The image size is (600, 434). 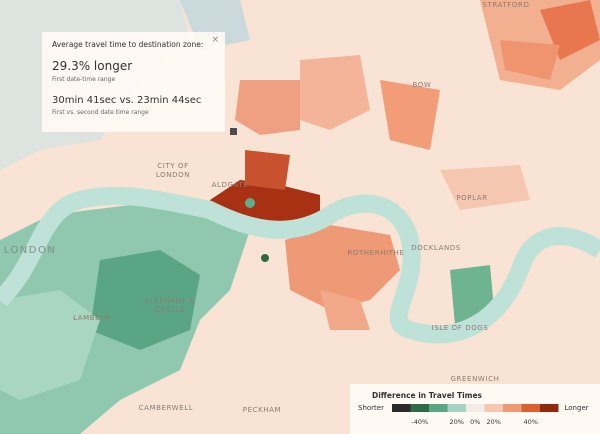 What do you see at coordinates (127, 100) in the screenshot?
I see `tooltip-comparison: 30min 41sec vs. 23min 44sec` at bounding box center [127, 100].